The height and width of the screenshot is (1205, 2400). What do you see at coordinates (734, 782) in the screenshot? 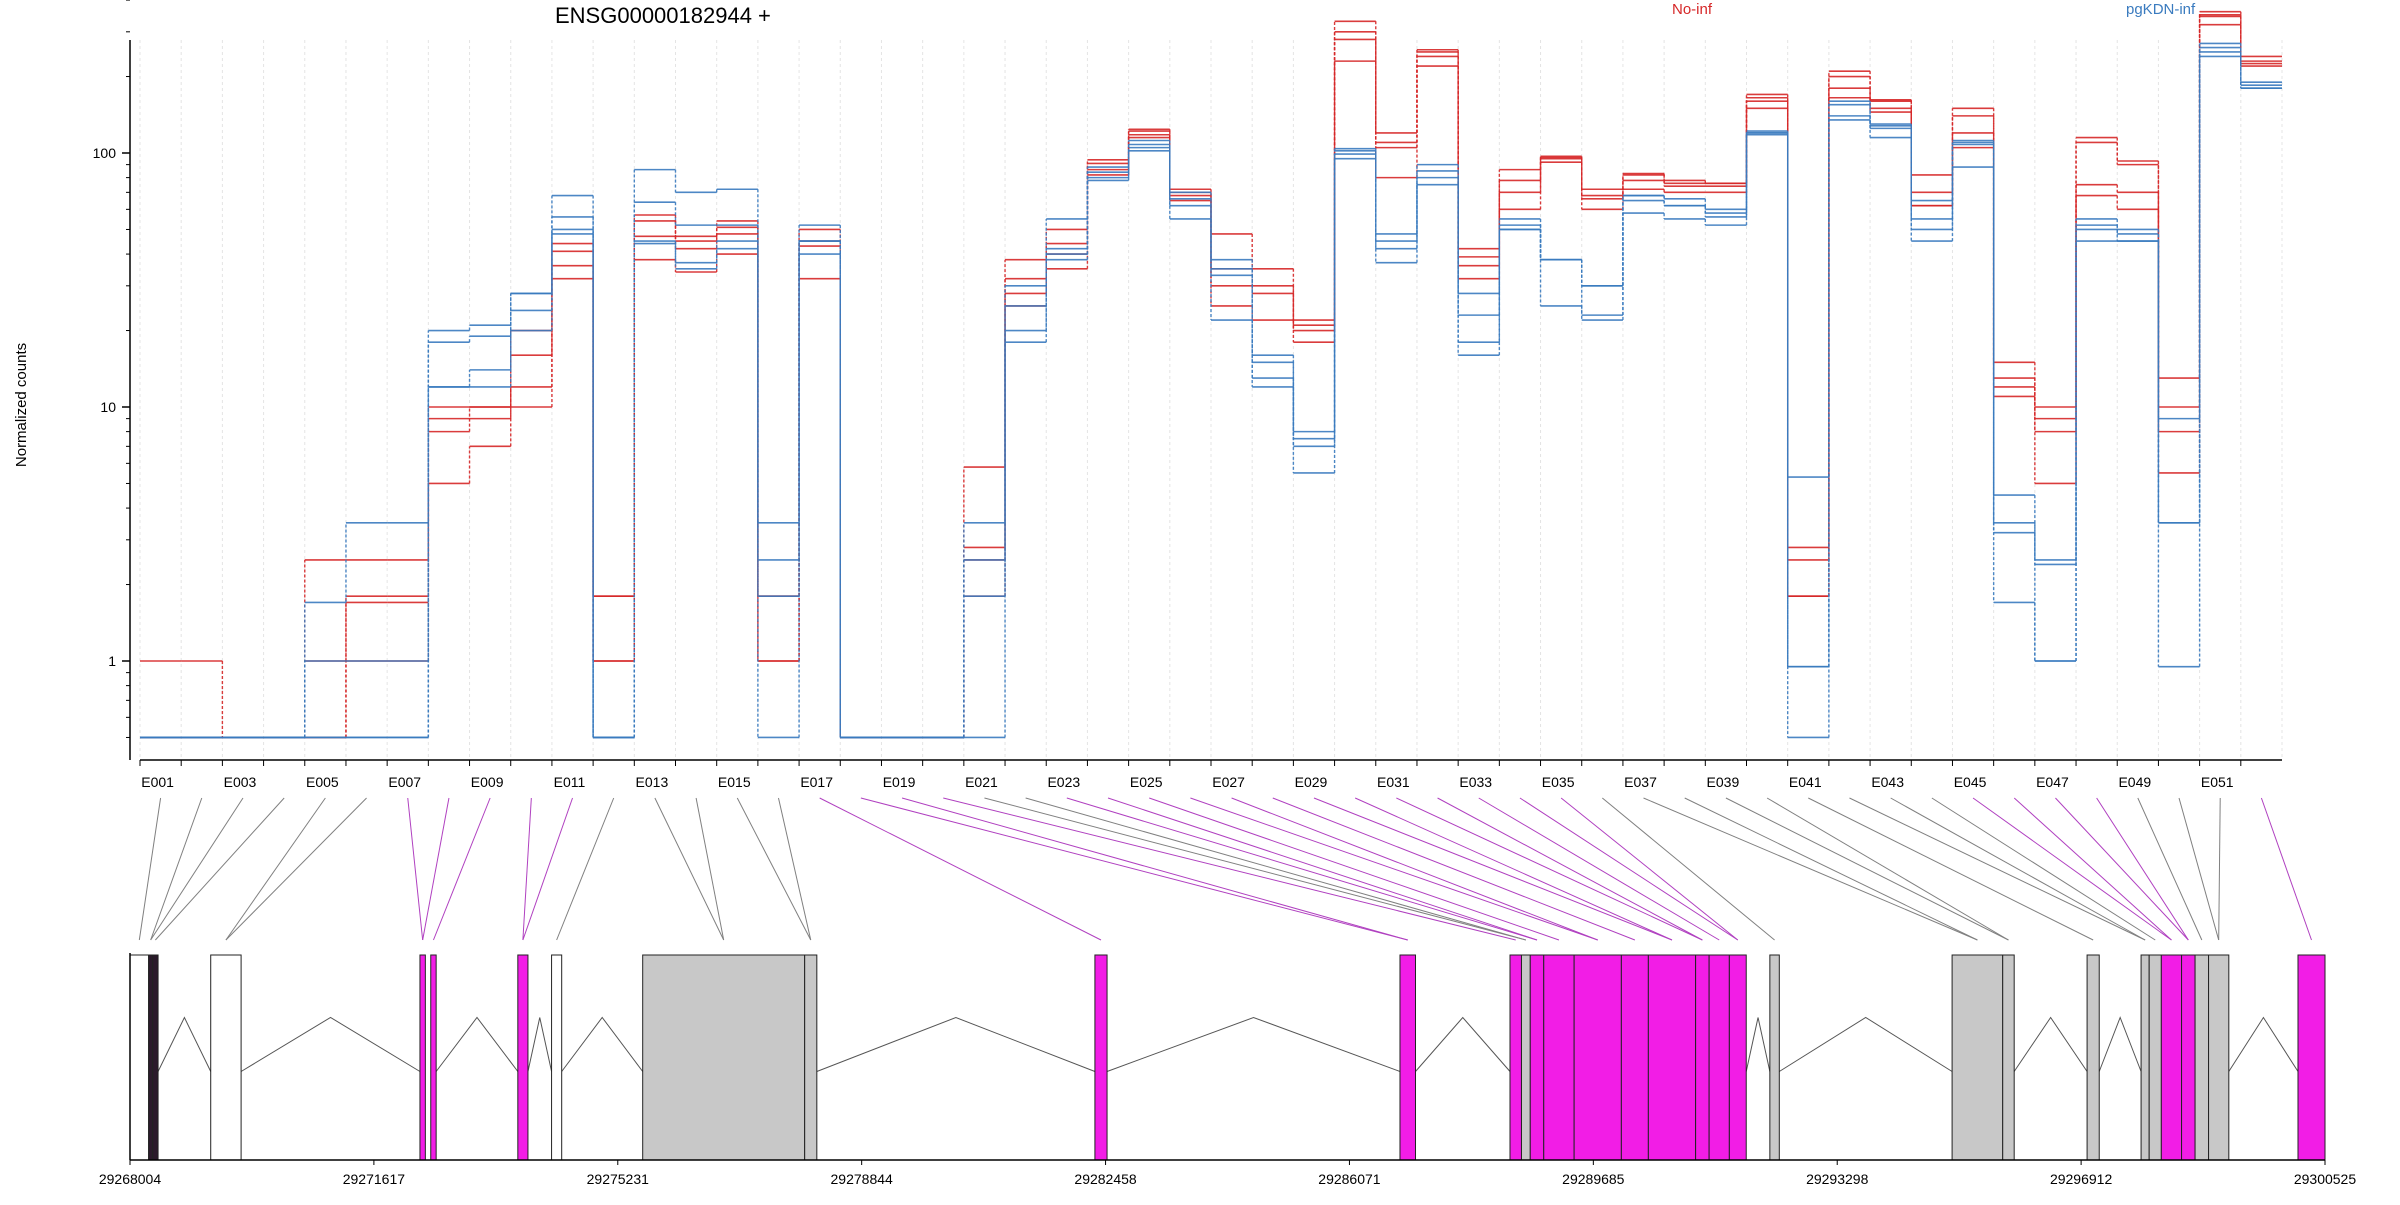
I see `exon-tick-label: E015` at bounding box center [734, 782].